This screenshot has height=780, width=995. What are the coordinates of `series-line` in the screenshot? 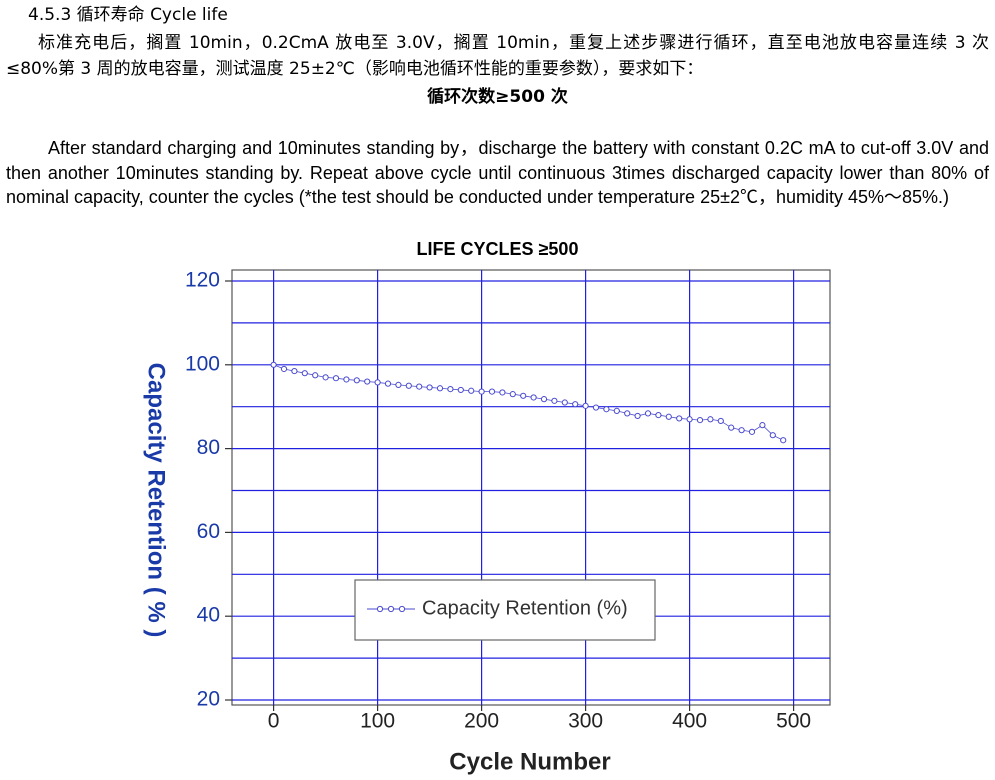 It's located at (528, 402).